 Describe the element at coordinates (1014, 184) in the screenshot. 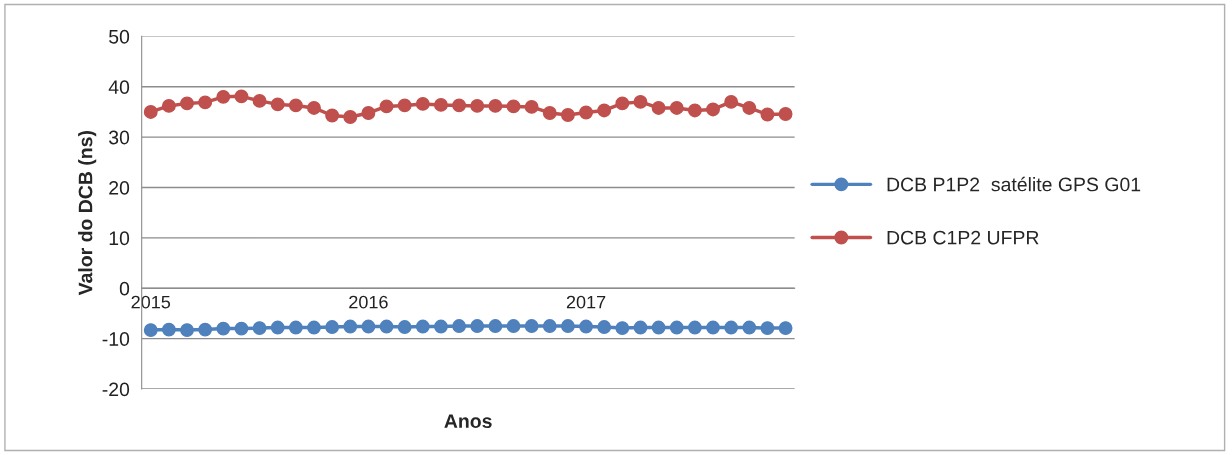

I see `legend-label: DCB P1P2 satélite GPS G01` at that location.